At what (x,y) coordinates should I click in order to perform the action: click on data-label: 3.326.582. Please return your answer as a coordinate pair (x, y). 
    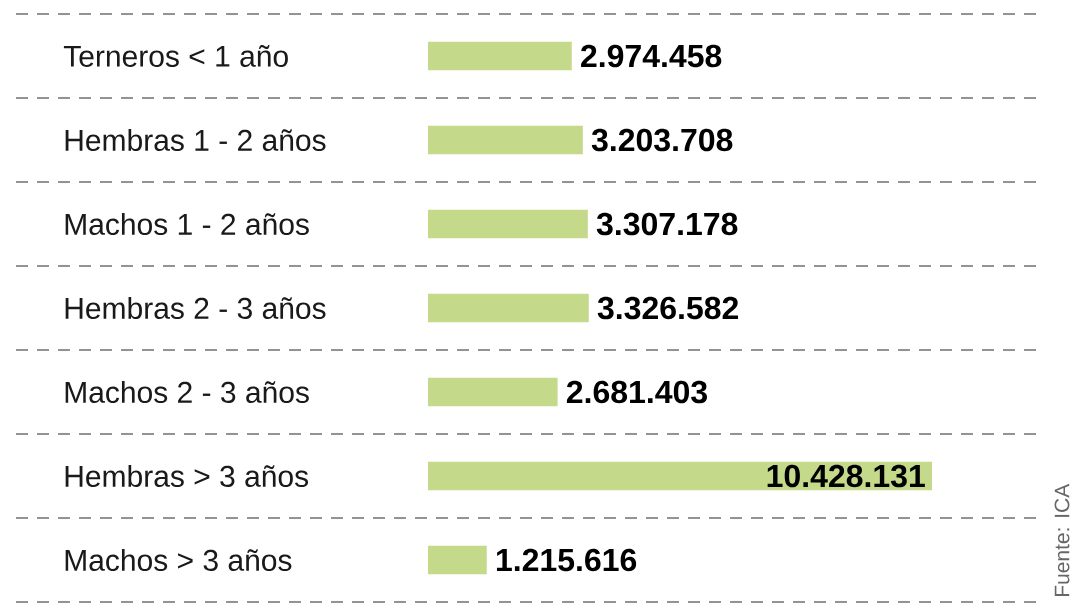
    Looking at the image, I should click on (668, 308).